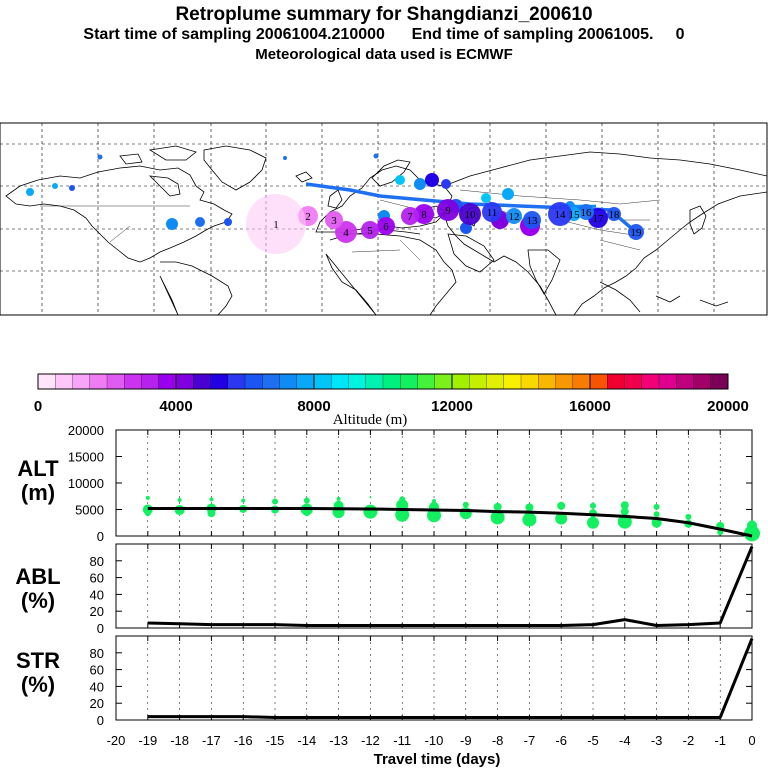  I want to click on str-ytick-label: 60, so click(97, 670).